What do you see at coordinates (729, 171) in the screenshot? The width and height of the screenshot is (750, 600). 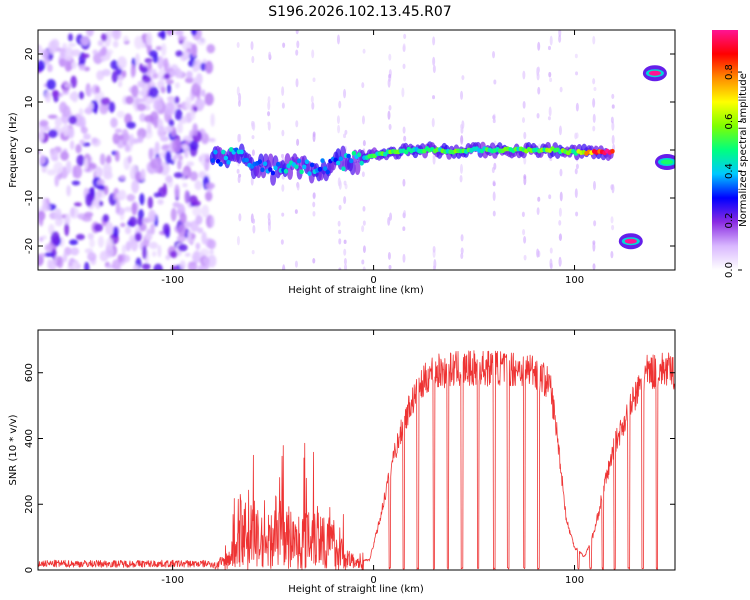 I see `colorbar-tick-label: 0.4` at bounding box center [729, 171].